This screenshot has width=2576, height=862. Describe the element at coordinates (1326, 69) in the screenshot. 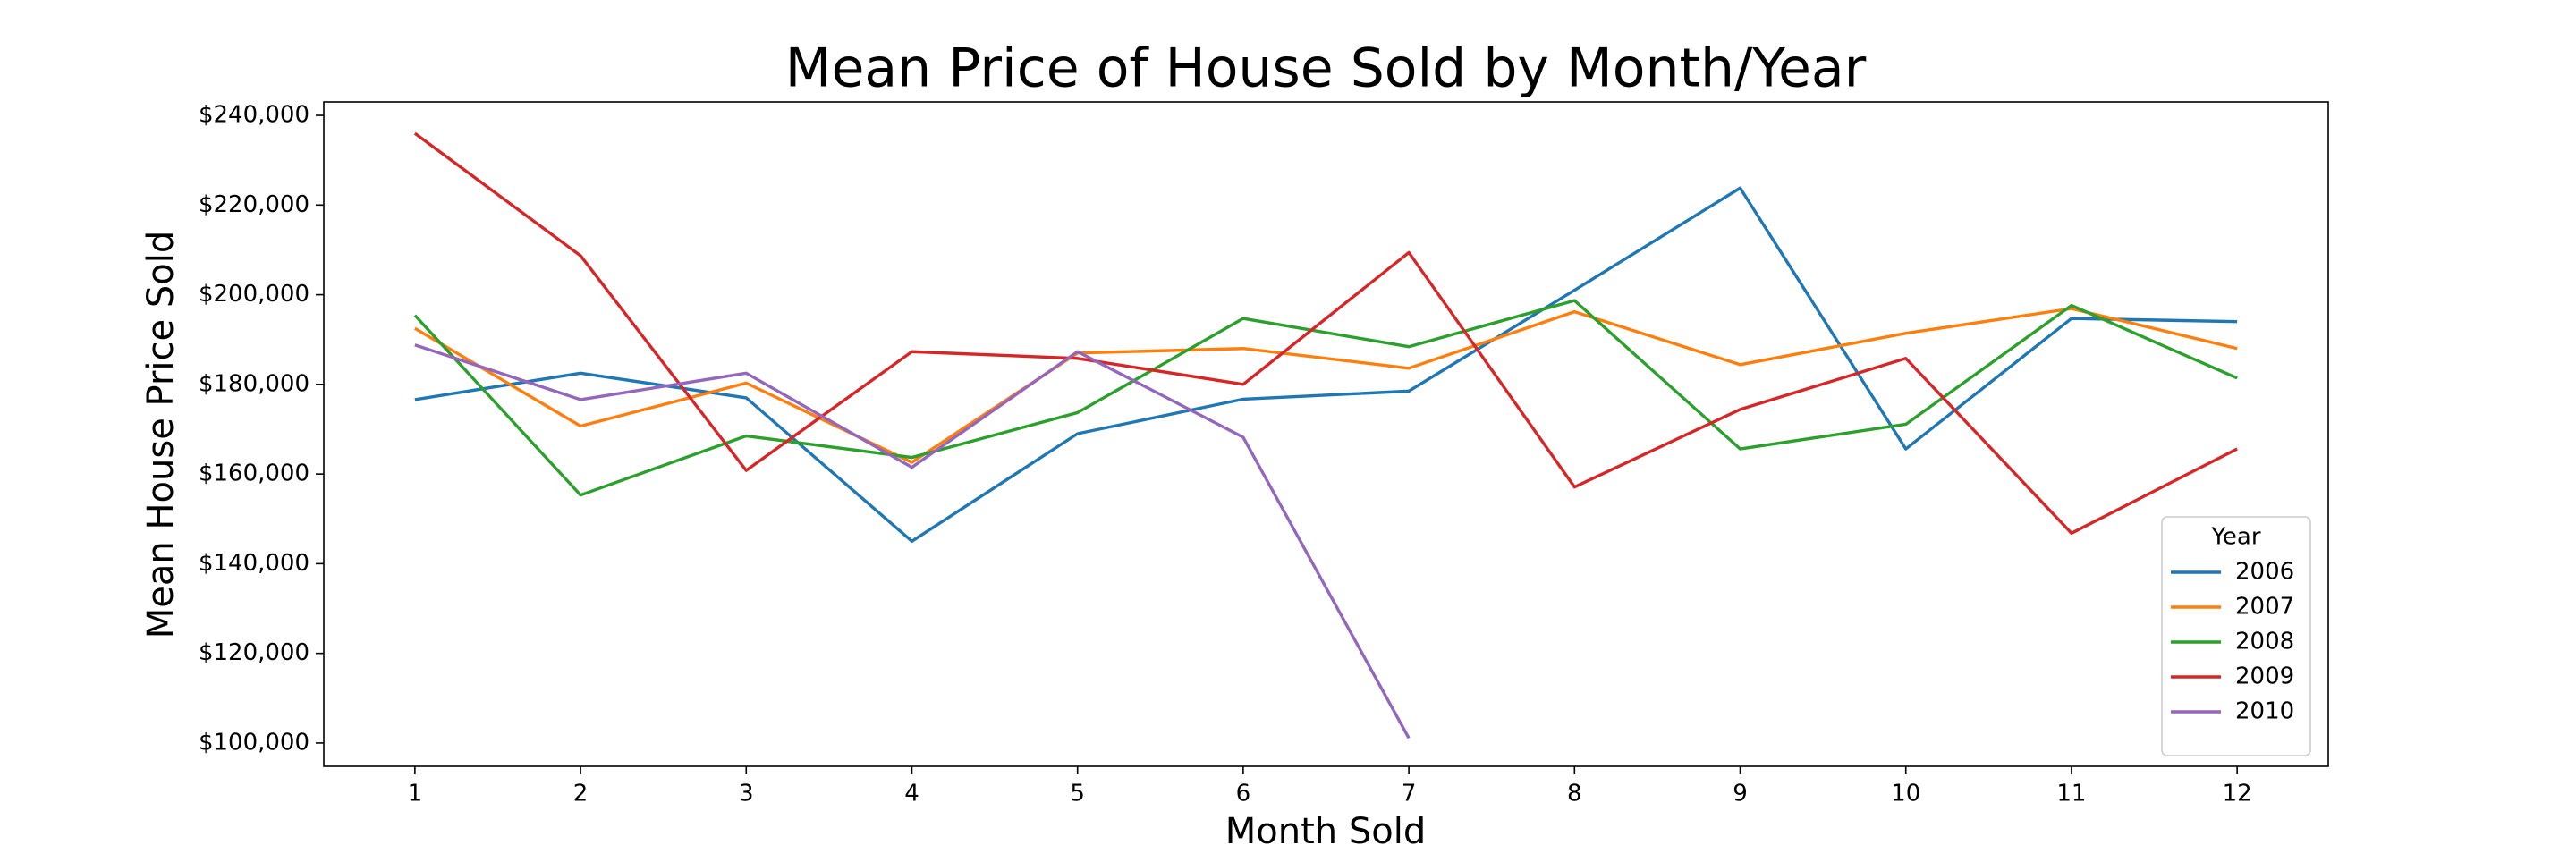

I see `chart-title: Mean Price of House Sold by Month/Year` at that location.